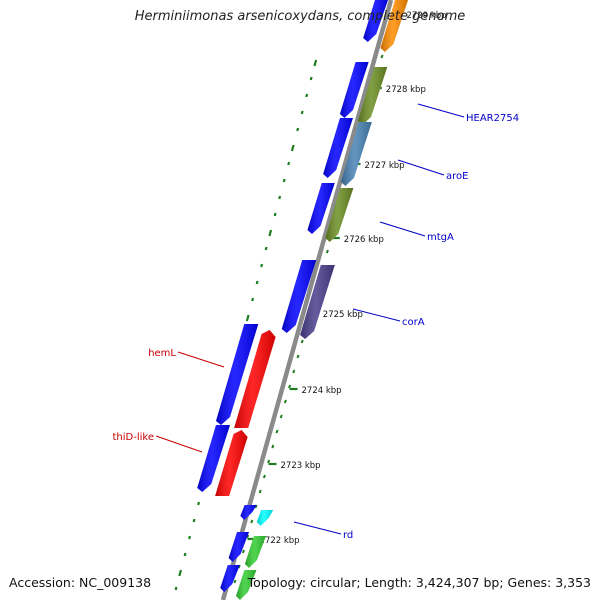 The width and height of the screenshot is (600, 600). What do you see at coordinates (162, 353) in the screenshot?
I see `gene-label: hemL` at bounding box center [162, 353].